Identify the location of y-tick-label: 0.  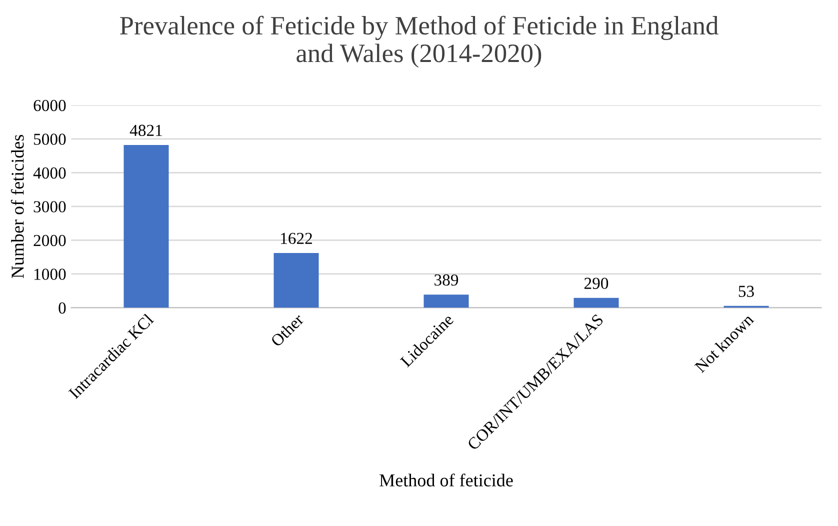
(62, 308).